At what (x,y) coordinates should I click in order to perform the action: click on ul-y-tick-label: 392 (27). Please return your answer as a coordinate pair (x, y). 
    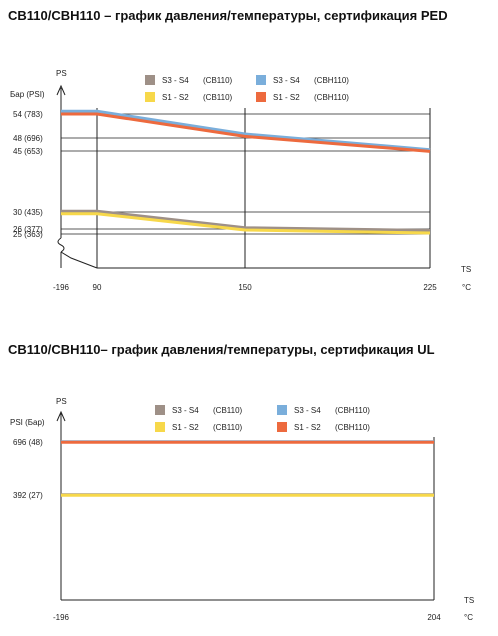
    Looking at the image, I should click on (28, 495).